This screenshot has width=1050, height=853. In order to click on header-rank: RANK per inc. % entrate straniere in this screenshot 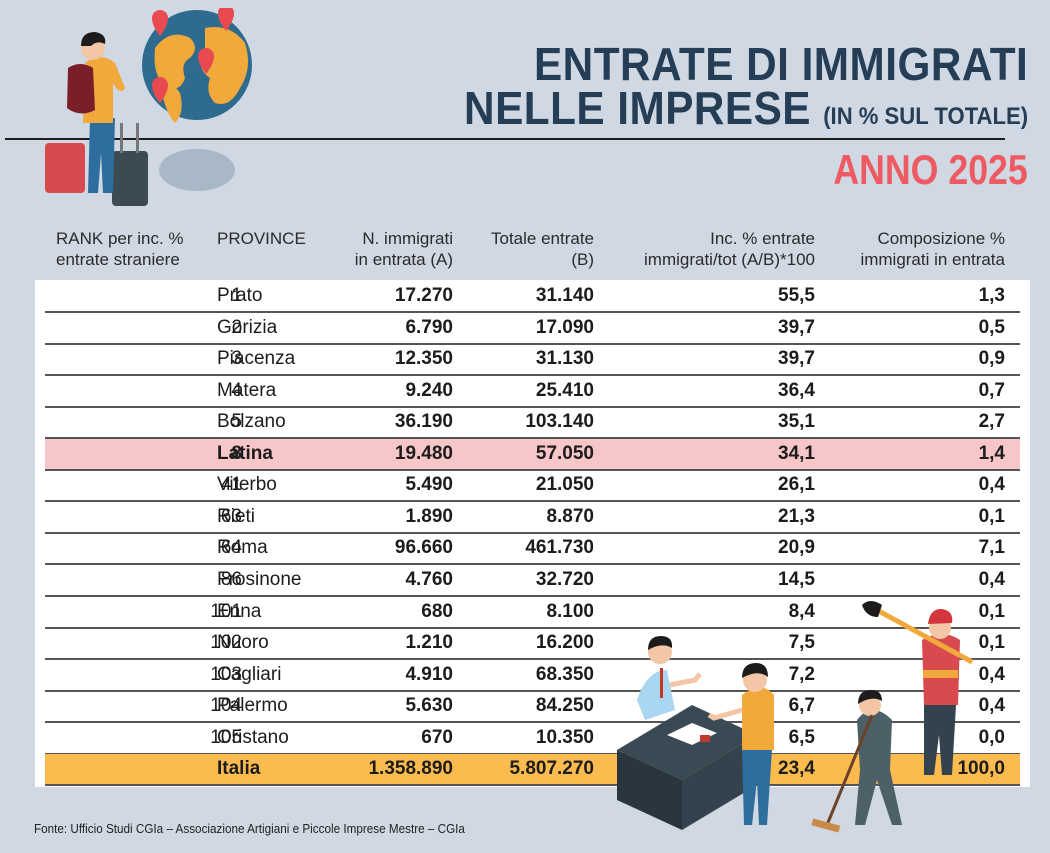, I will do `click(120, 249)`.